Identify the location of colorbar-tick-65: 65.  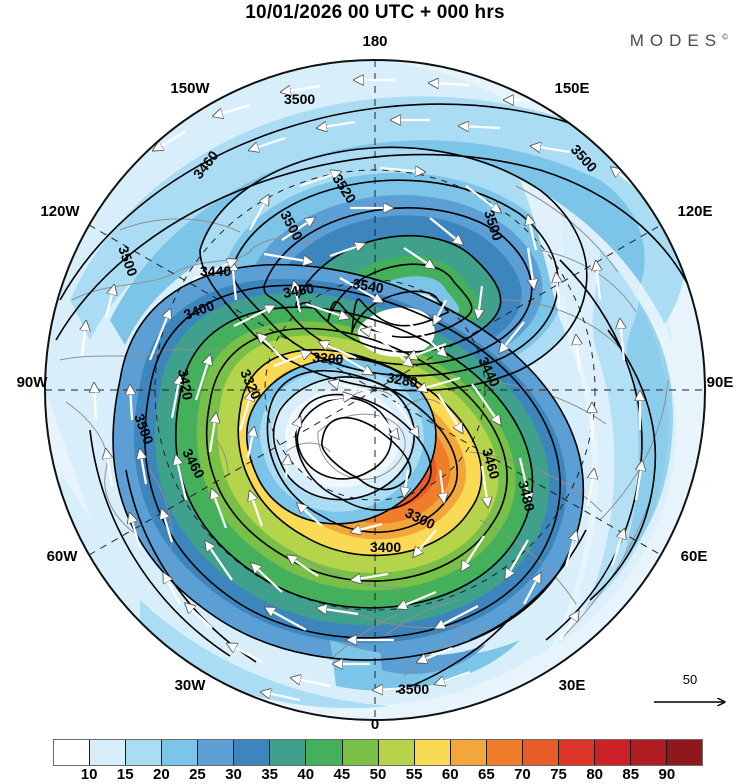
(486, 774).